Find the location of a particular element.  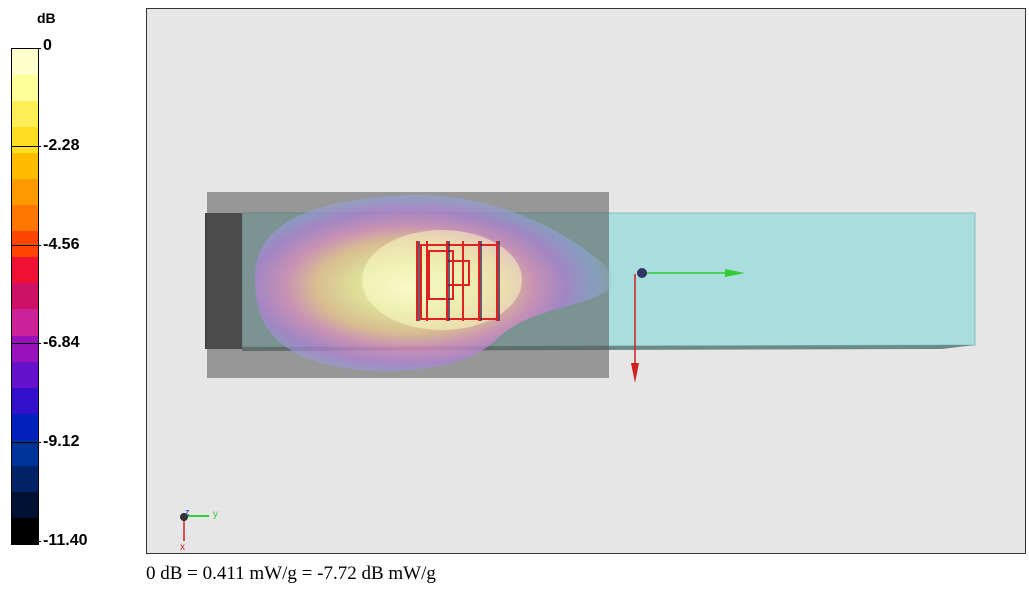

axis-triad-y-label: y is located at coordinates (215, 514).